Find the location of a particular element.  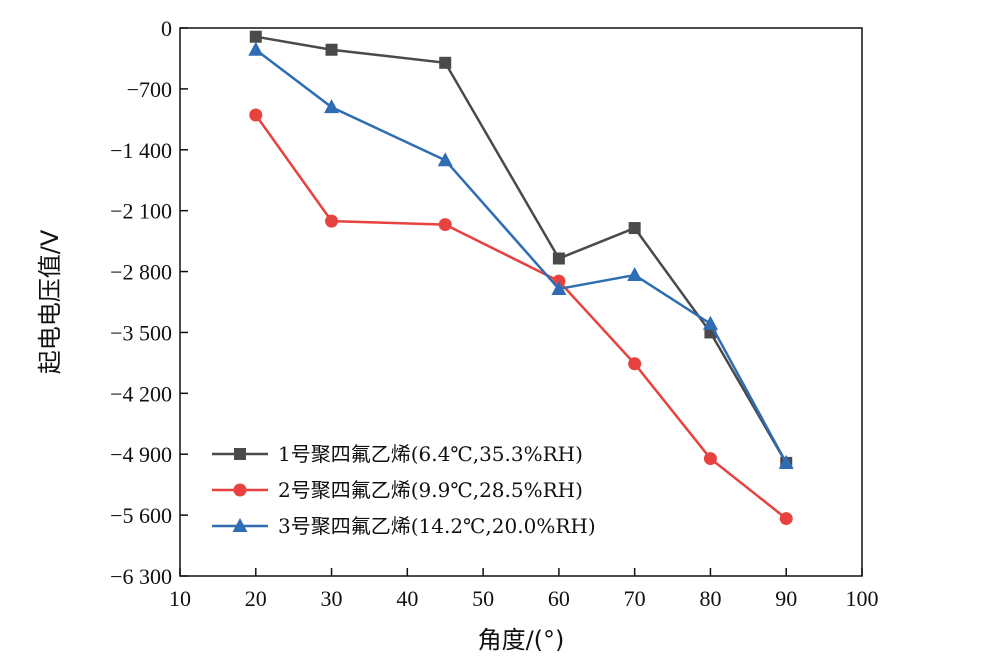

x-tick-label: 70 is located at coordinates (635, 598).